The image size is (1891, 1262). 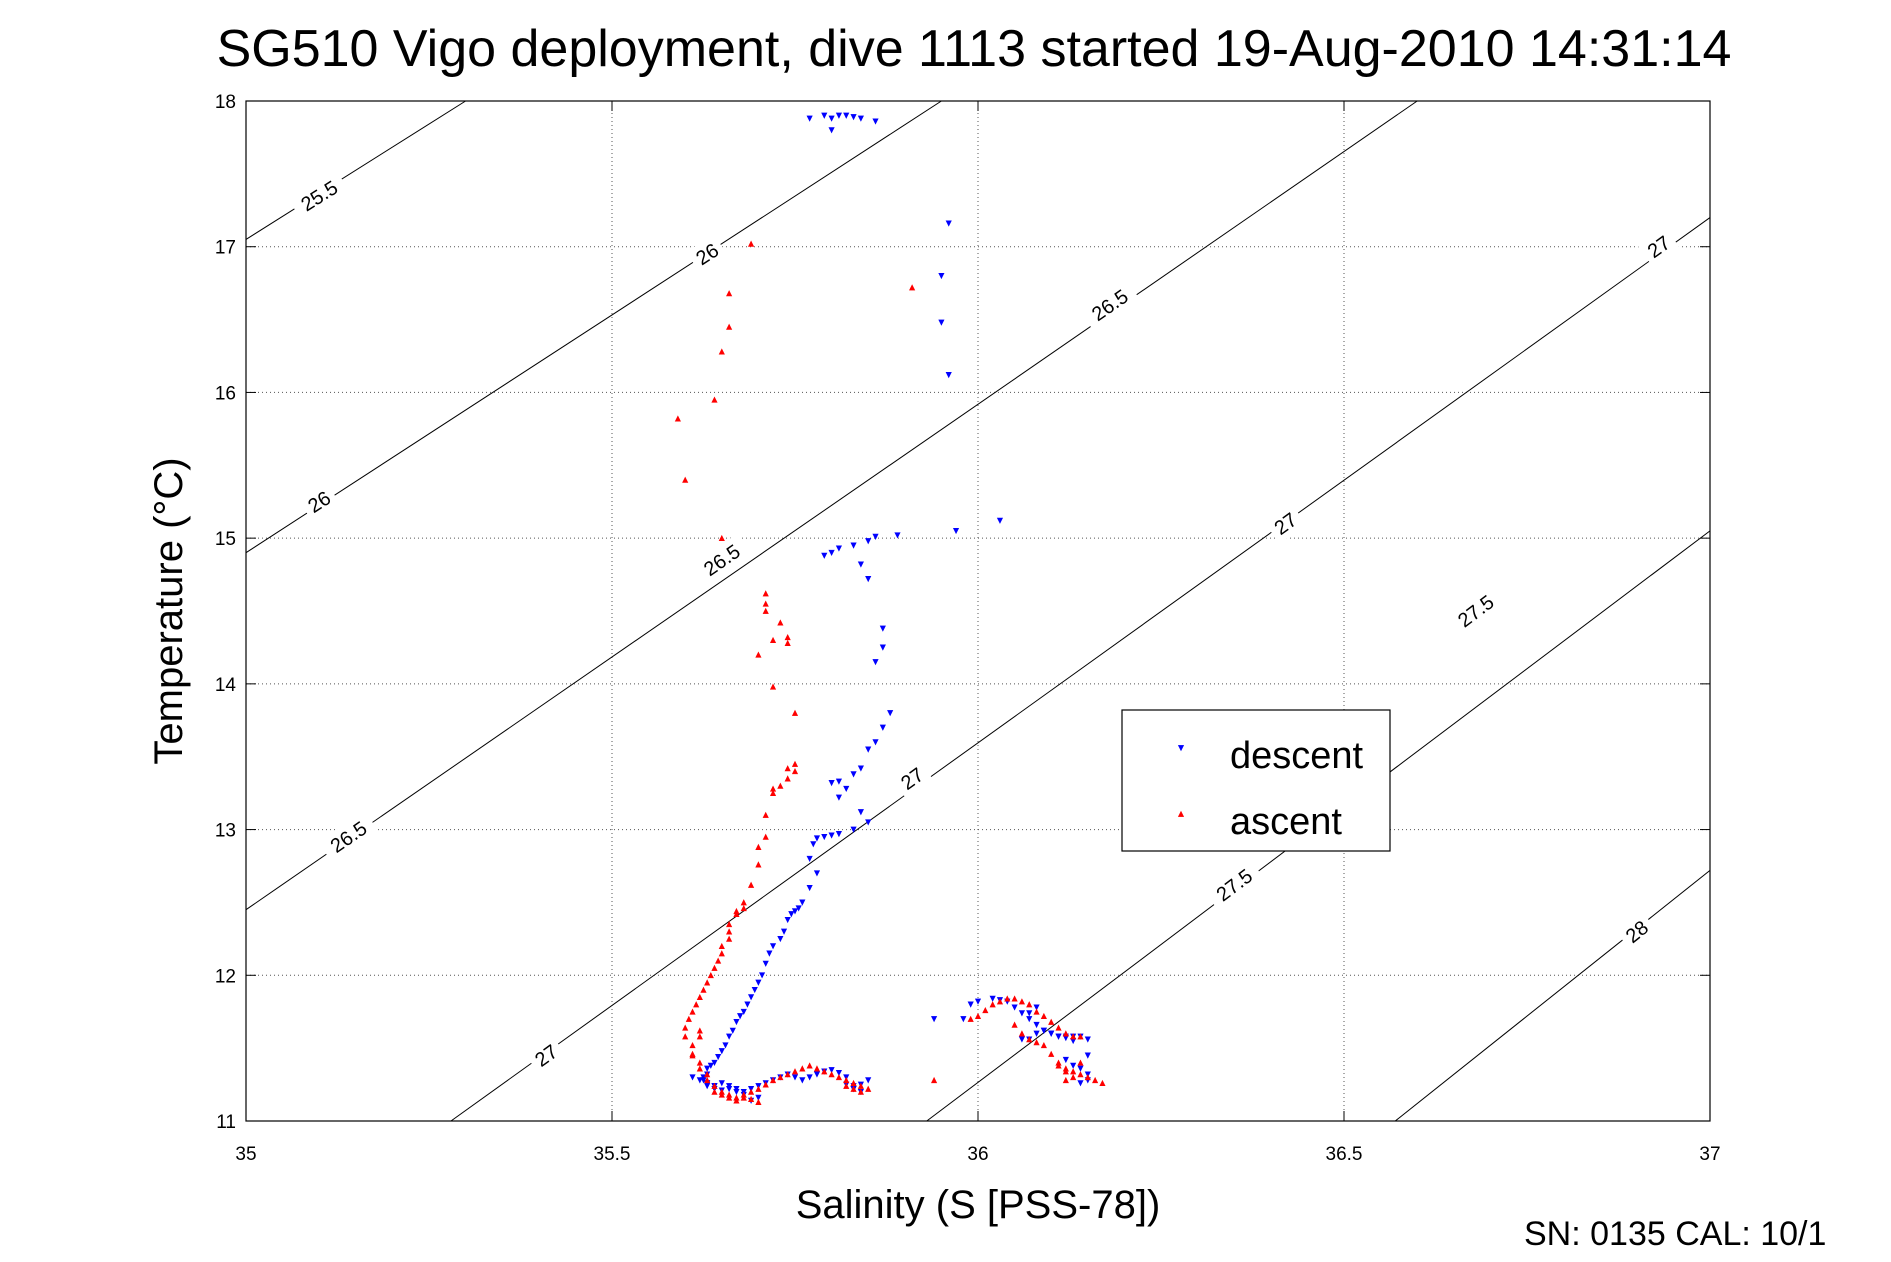 What do you see at coordinates (977, 1154) in the screenshot?
I see `x-tick-label: 36` at bounding box center [977, 1154].